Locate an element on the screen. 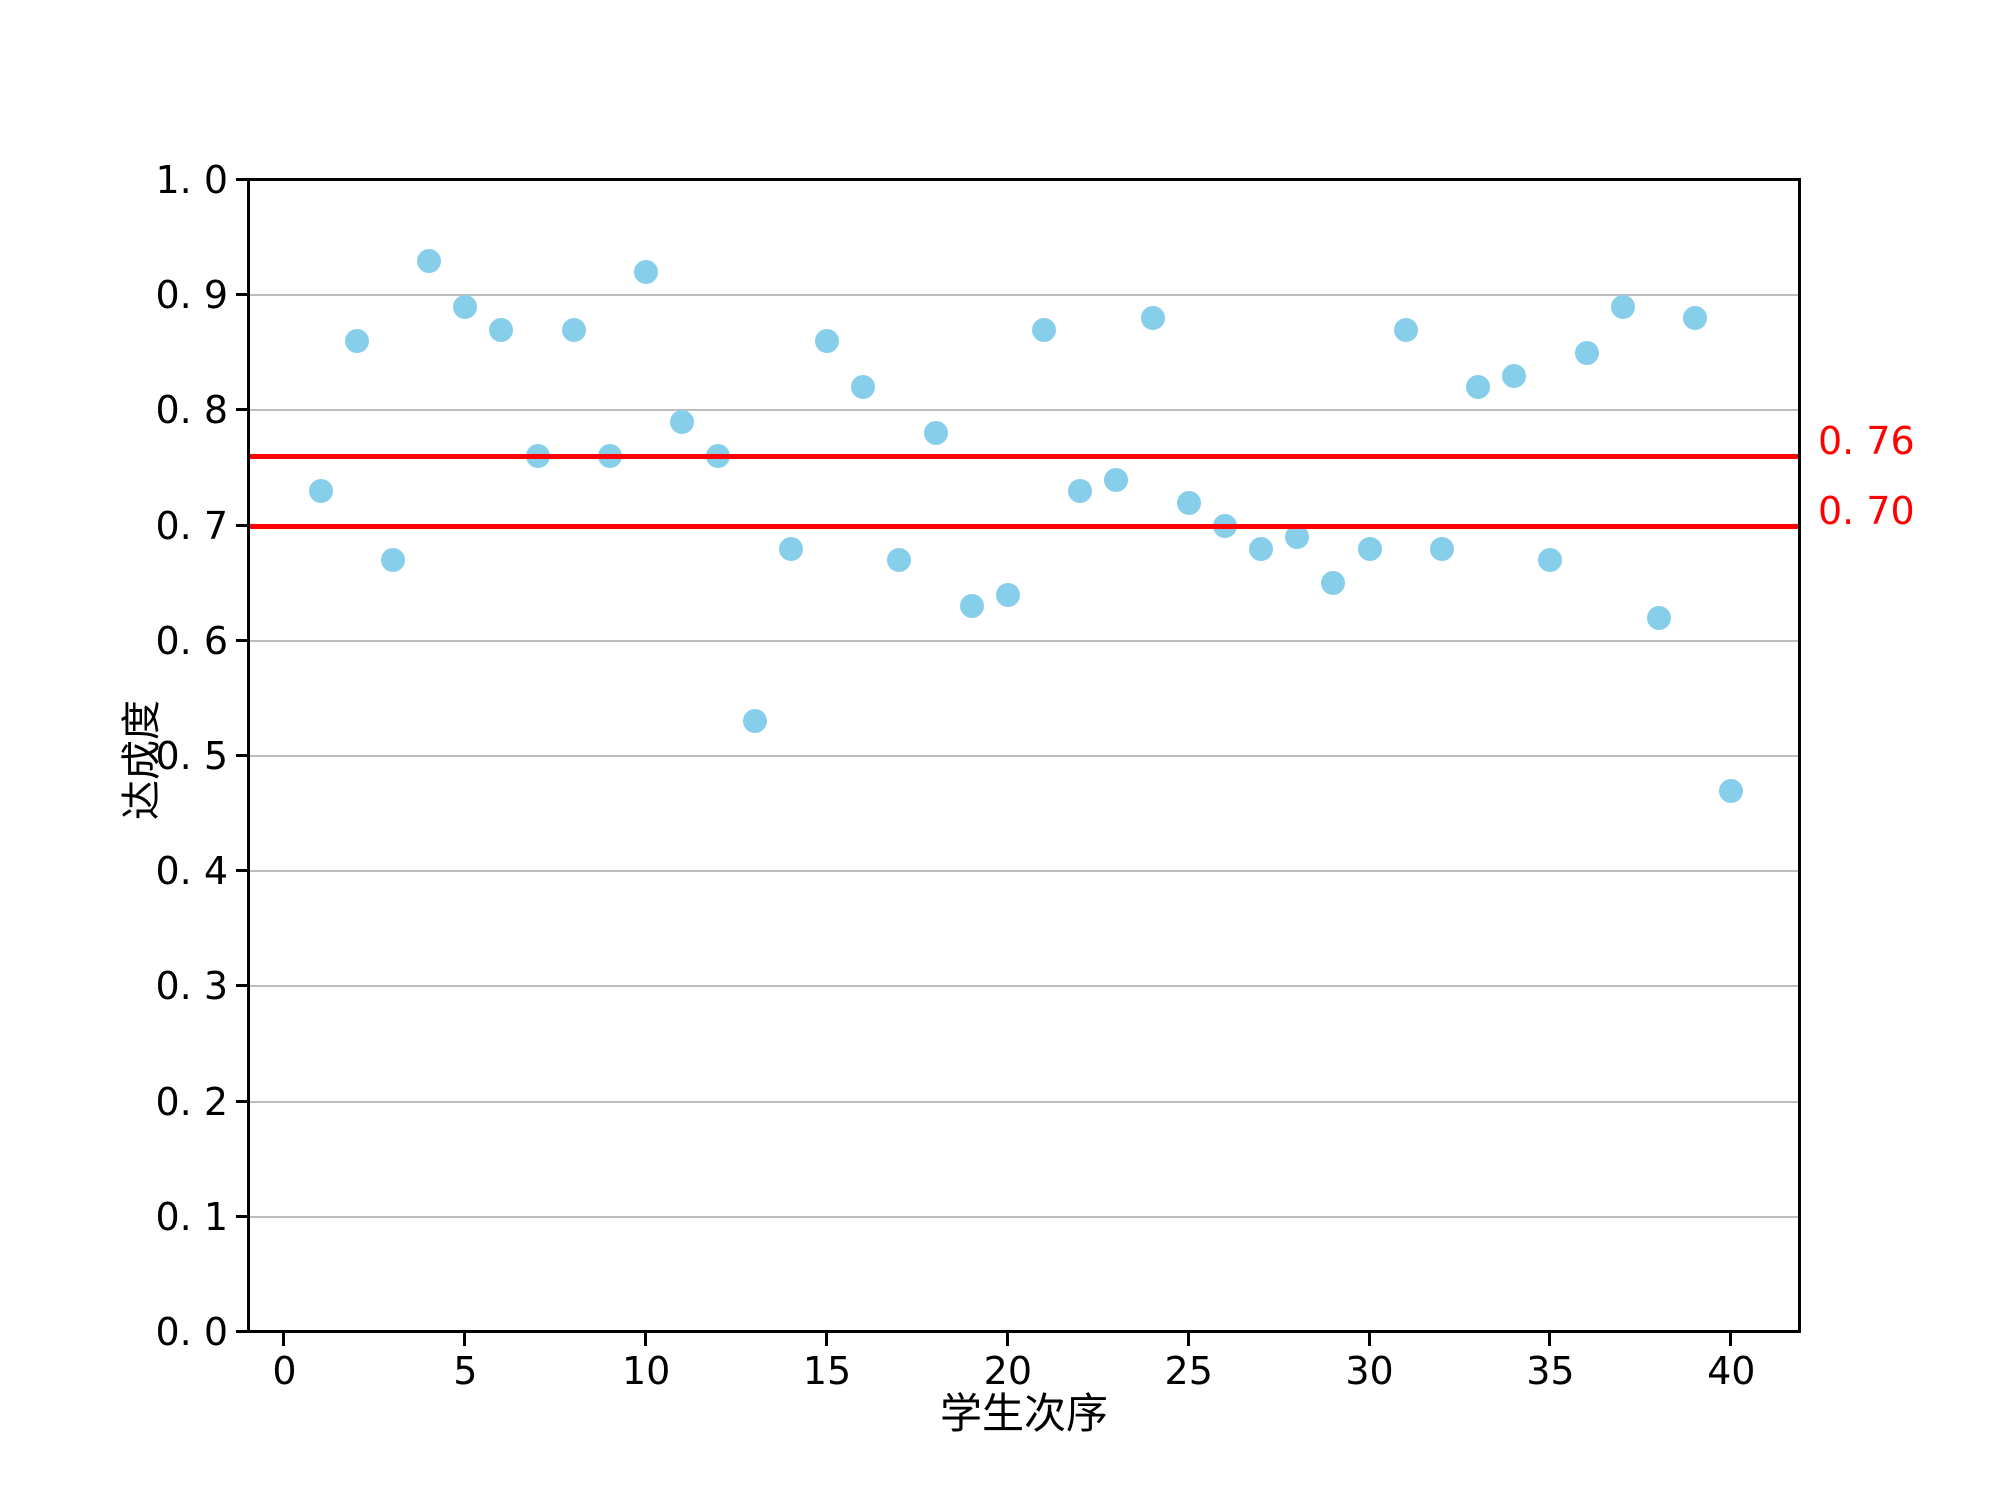  x-axis-label: 学生次序 is located at coordinates (1023, 1413).